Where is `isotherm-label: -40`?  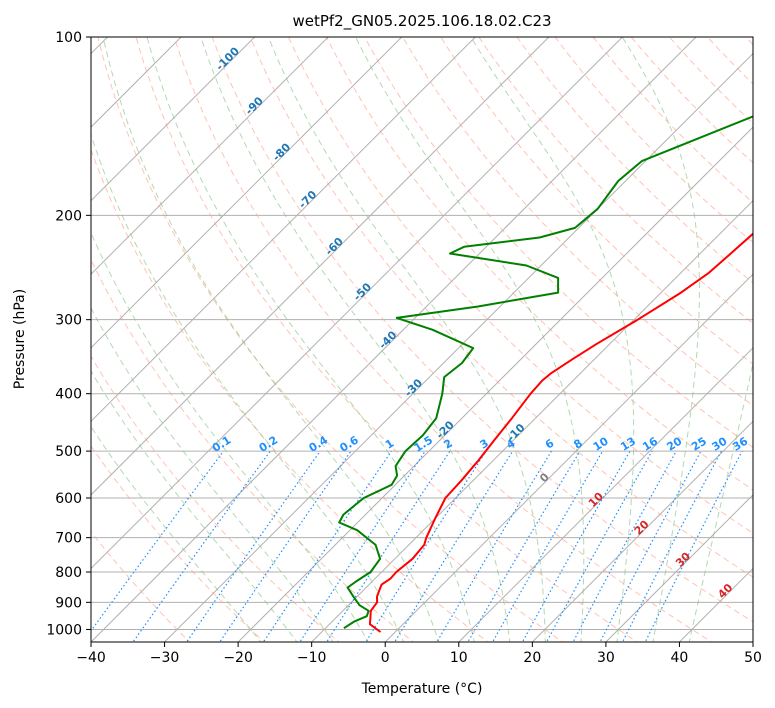 isotherm-label: -40 is located at coordinates (387, 339).